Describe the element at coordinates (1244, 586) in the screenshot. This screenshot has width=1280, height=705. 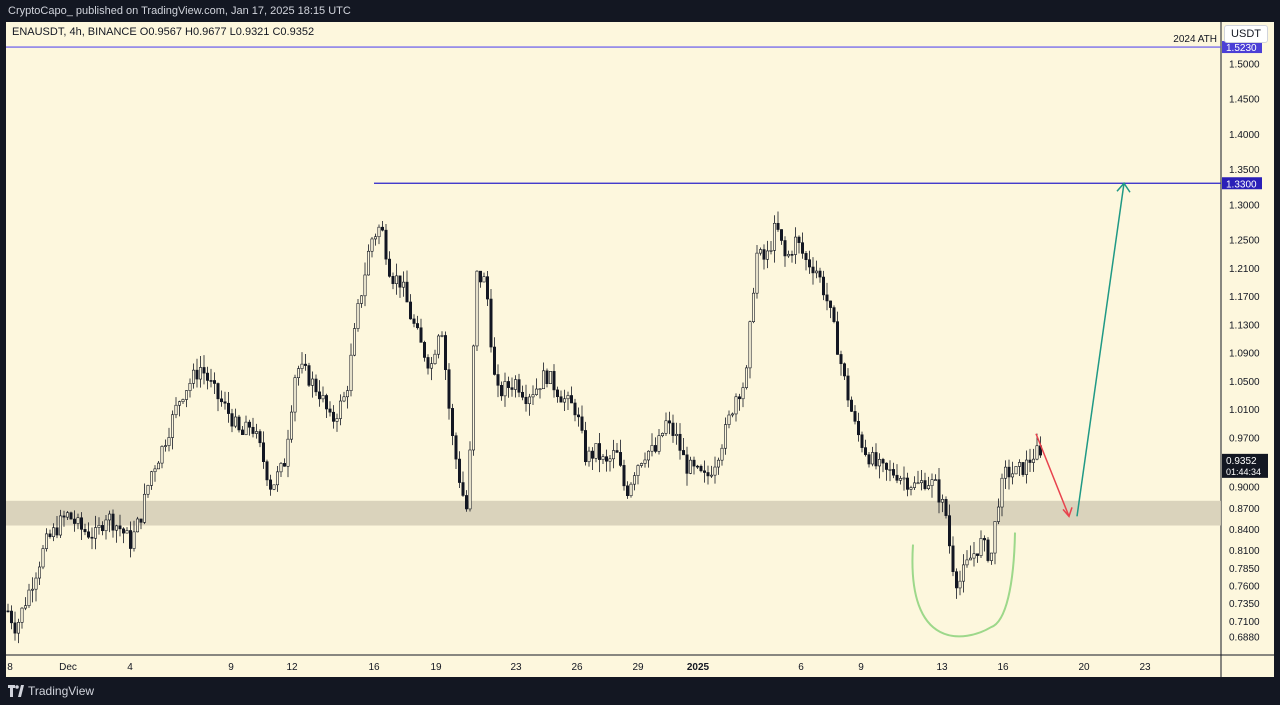
I see `y-tick-label: 0.7600` at that location.